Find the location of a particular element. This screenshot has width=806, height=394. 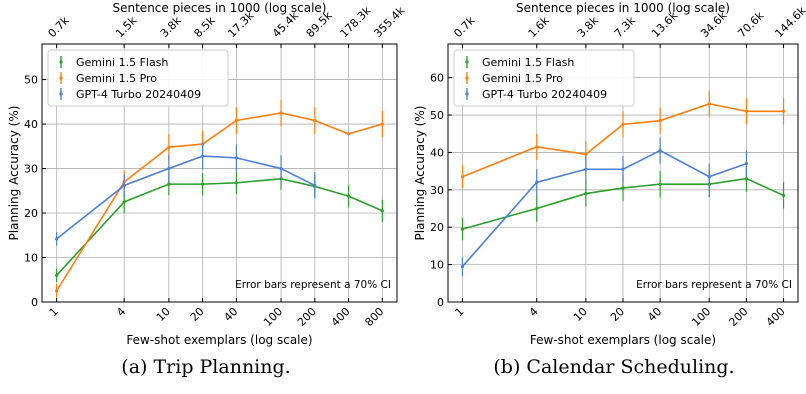

y-axis-label: Planning Accuracy (%) is located at coordinates (420, 173).